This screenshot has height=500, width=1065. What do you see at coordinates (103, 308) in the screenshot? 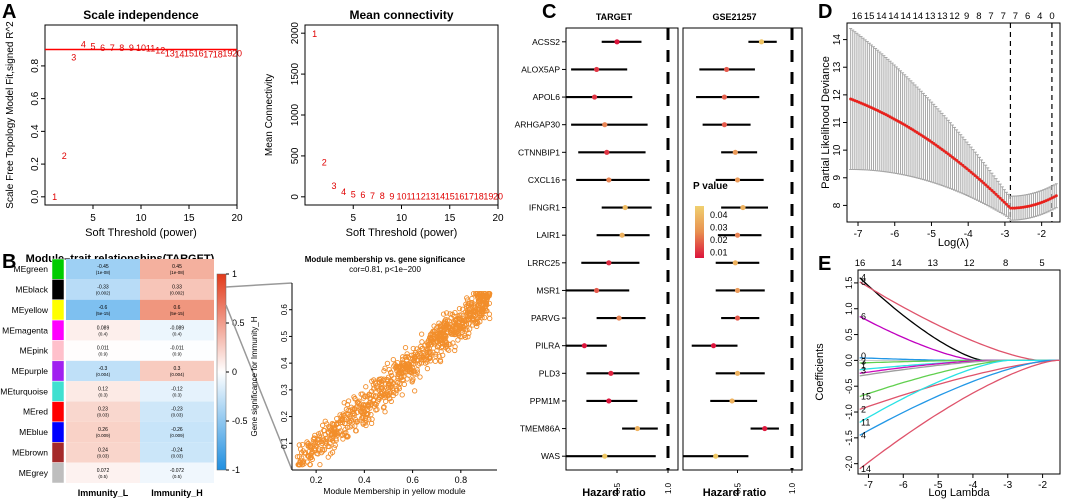
I see `cell-value: -0.6` at bounding box center [103, 308].